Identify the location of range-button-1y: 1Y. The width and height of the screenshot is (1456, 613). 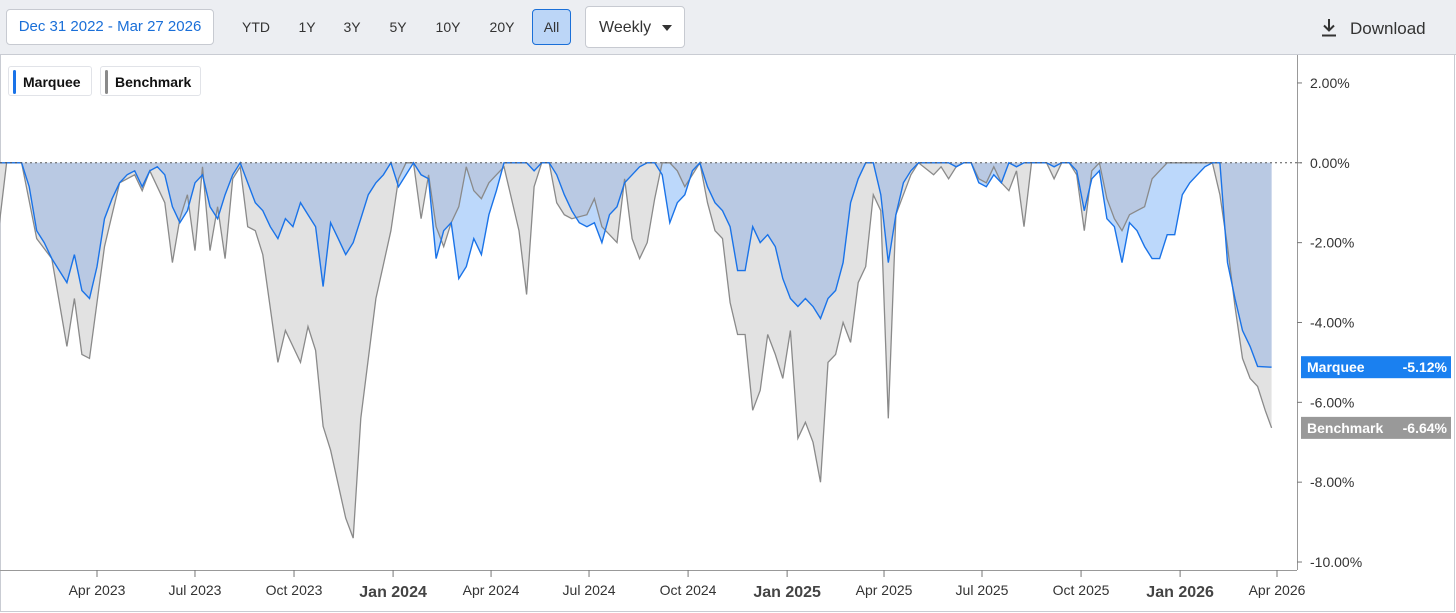
(307, 27).